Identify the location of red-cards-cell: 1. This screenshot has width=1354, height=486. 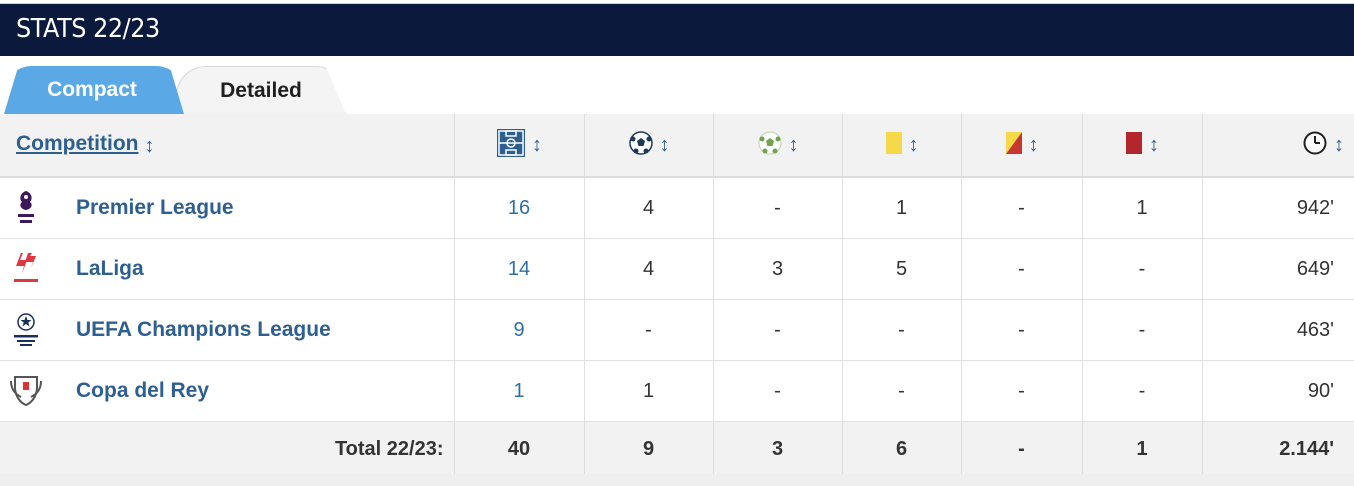
(1141, 208).